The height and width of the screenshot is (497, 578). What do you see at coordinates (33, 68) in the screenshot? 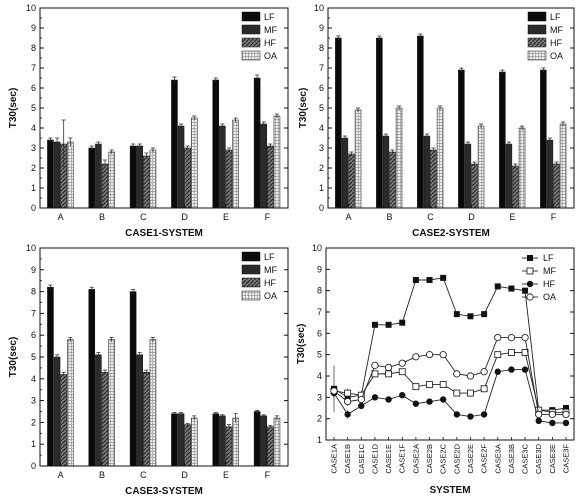
I see `y-tick-label: 7` at bounding box center [33, 68].